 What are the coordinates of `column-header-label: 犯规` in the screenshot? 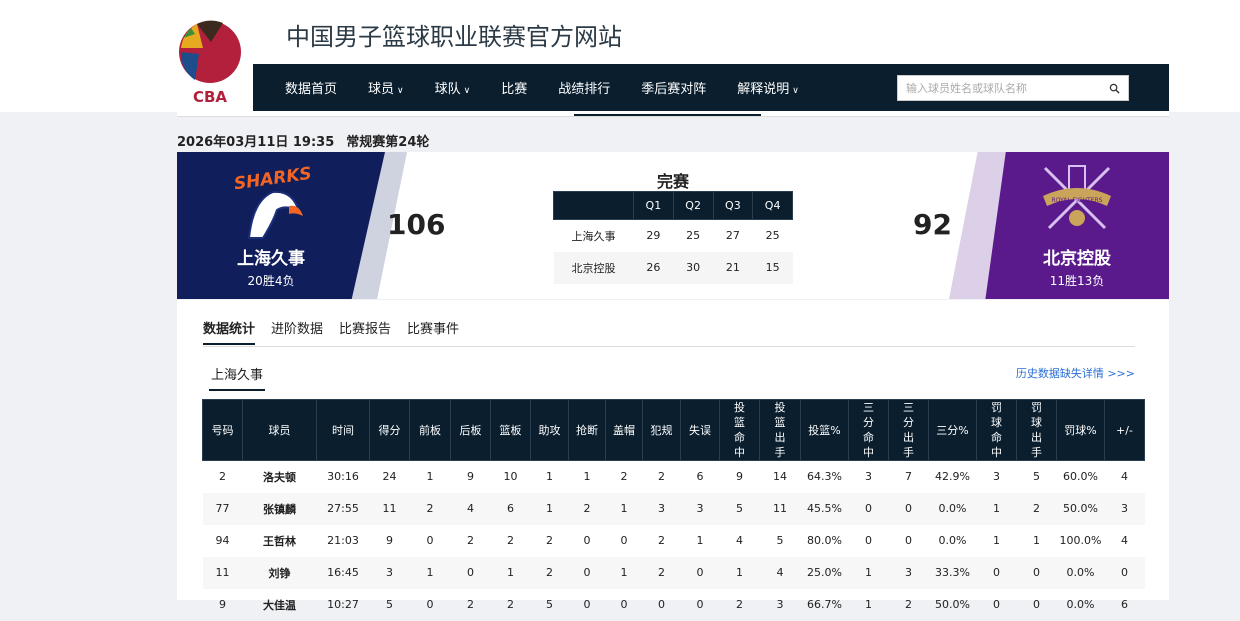 It's located at (661, 430).